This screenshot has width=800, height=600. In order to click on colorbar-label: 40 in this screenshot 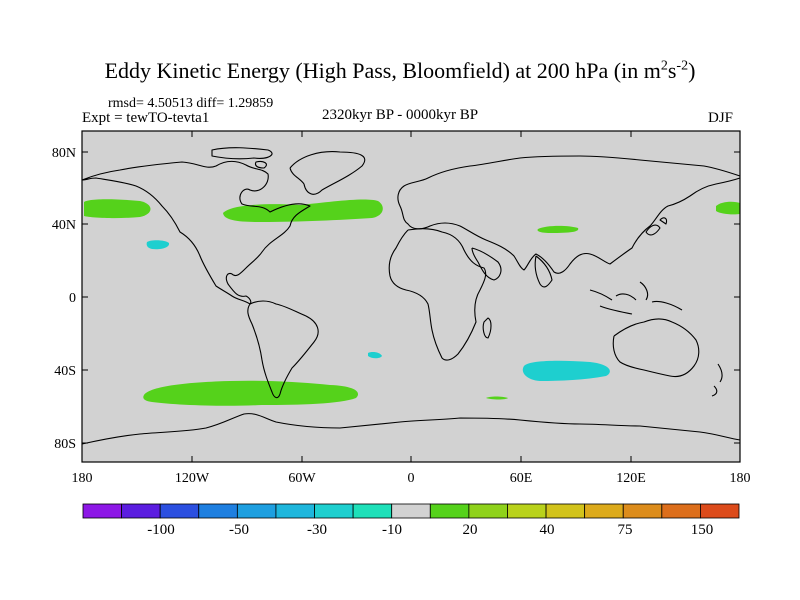, I will do `click(547, 530)`.